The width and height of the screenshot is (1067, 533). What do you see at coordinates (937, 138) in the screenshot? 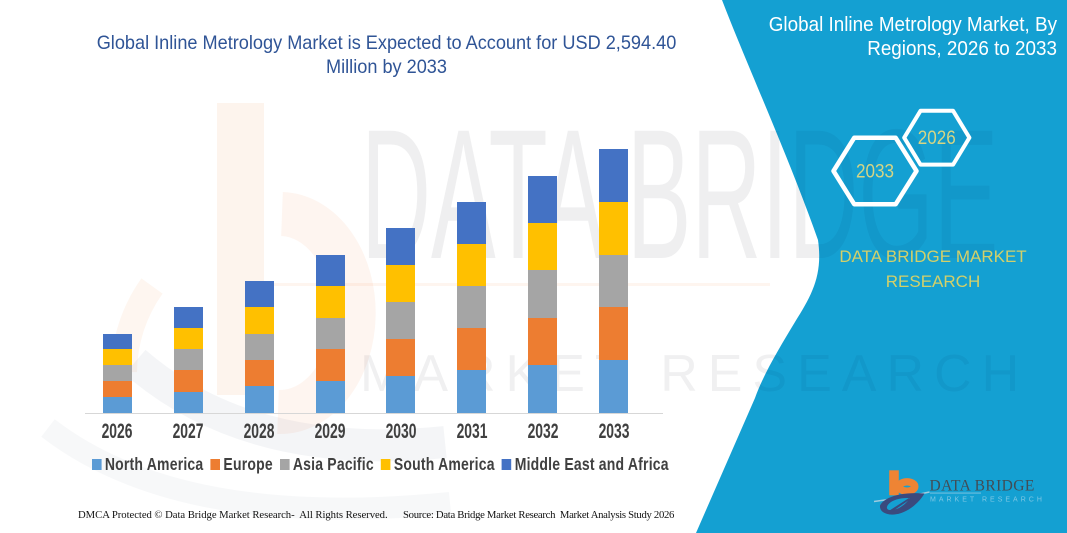
I see `svg-text: 2026` at bounding box center [937, 138].